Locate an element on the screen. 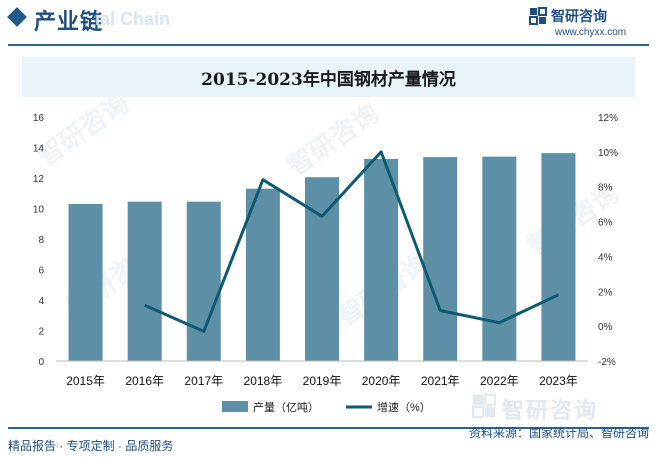  header: 产业链 ial Chain 智研咨询 www.chyxx.com is located at coordinates (328, 22).